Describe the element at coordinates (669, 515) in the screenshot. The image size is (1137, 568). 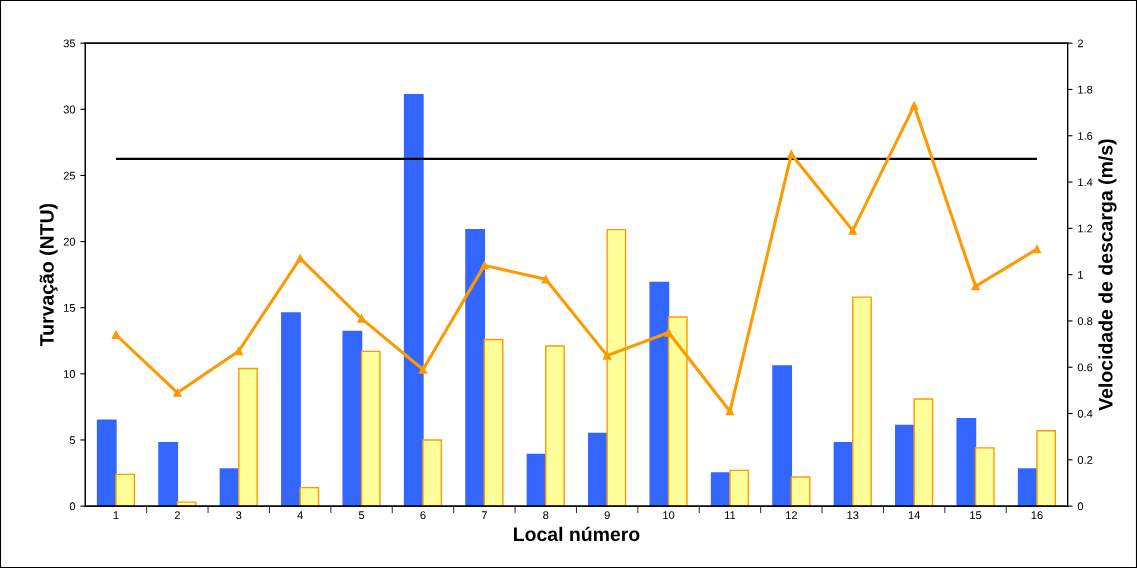
I see `x-tick-label: 10` at that location.